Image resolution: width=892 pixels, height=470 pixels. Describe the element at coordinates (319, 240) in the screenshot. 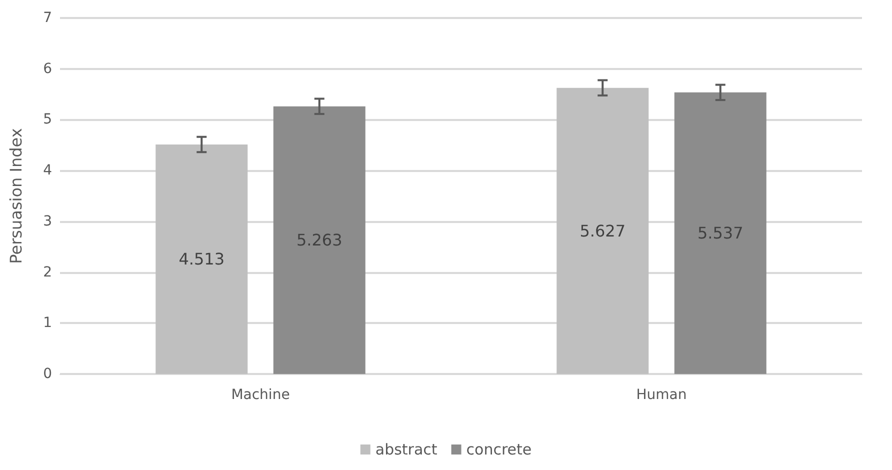

I see `data-label: 5.263` at that location.